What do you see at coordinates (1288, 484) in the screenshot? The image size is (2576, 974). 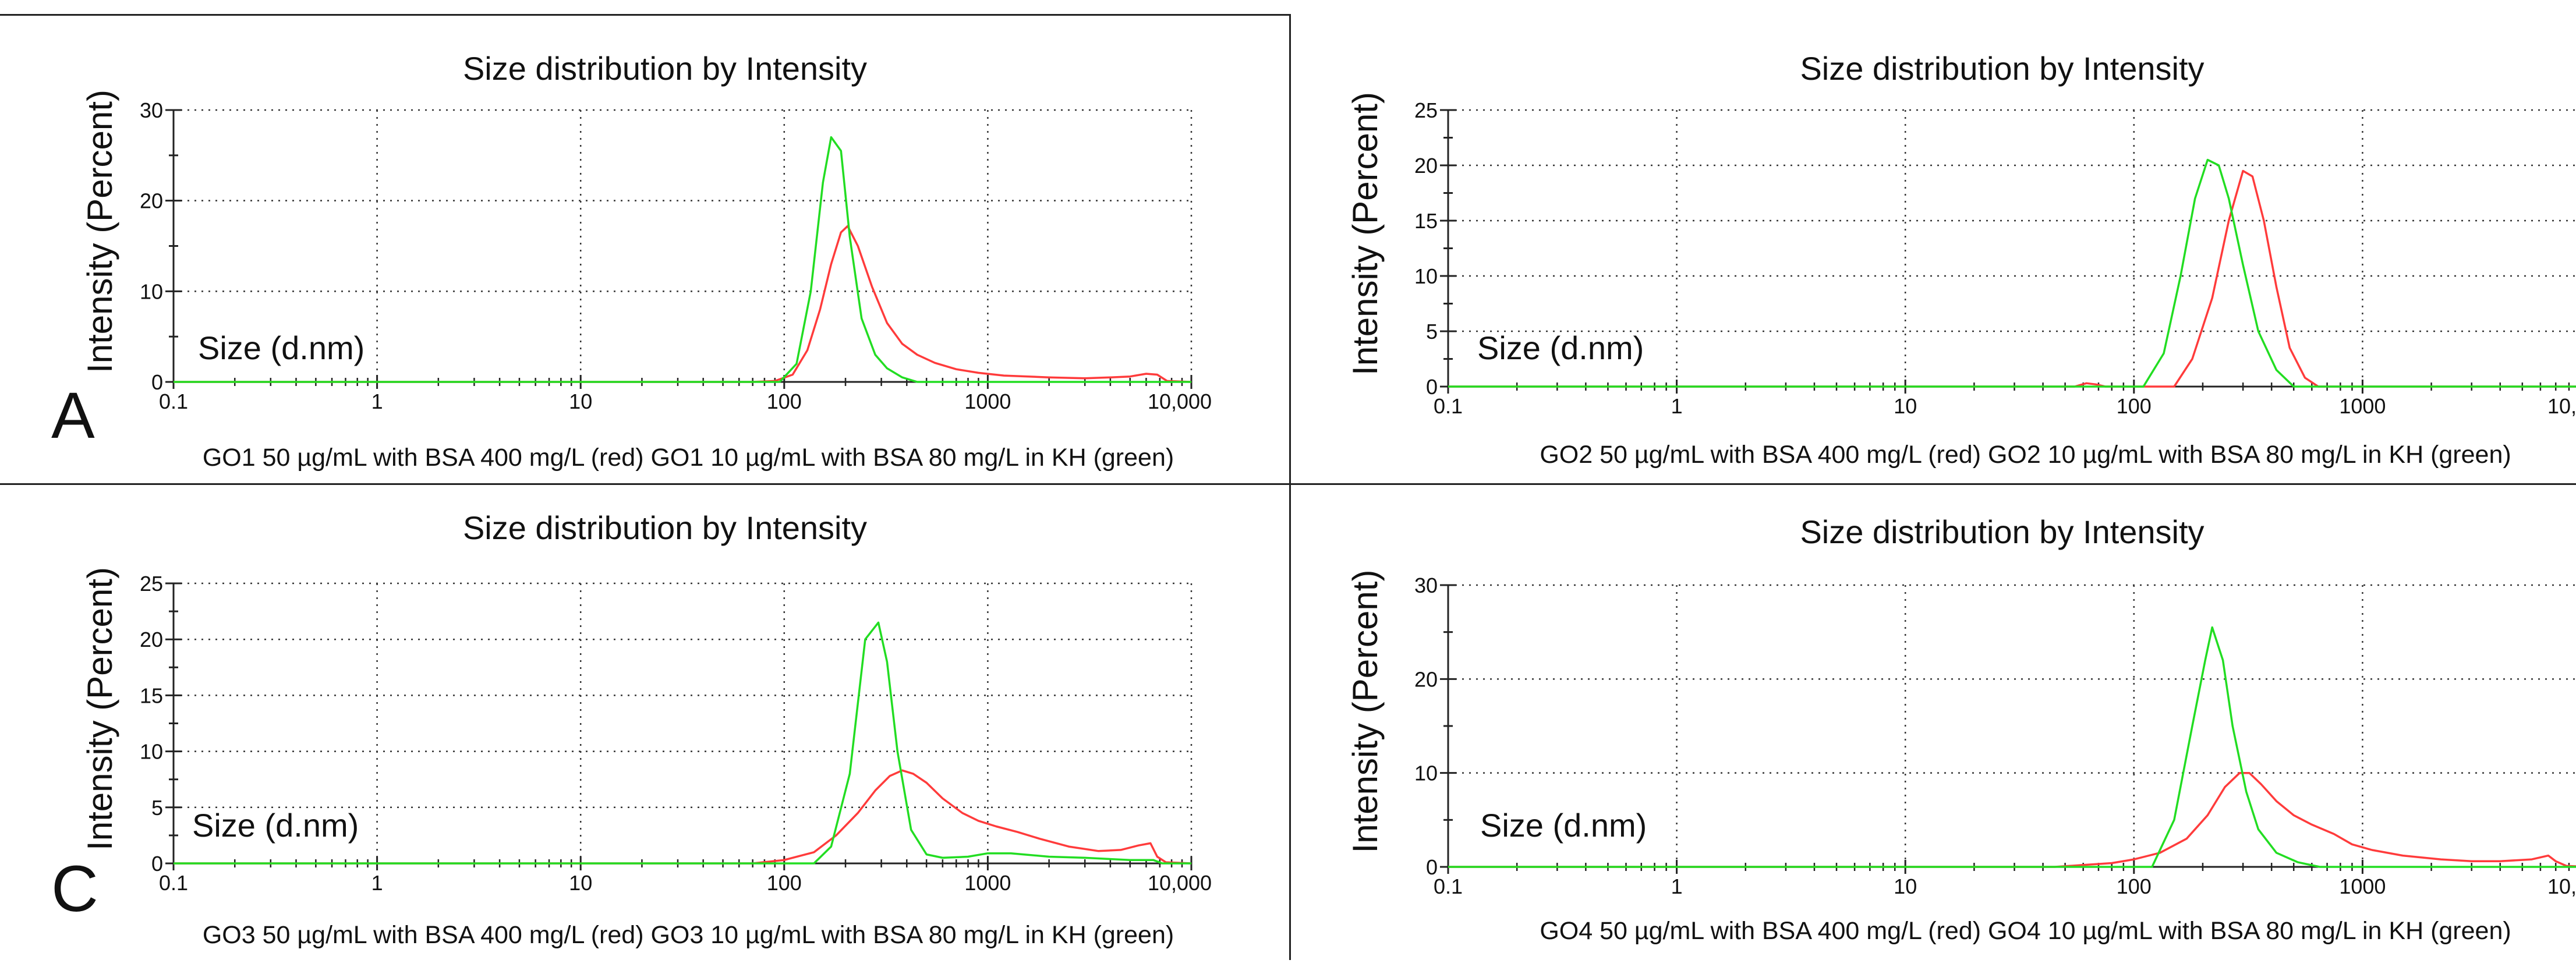 I see `horizontal-divider` at bounding box center [1288, 484].